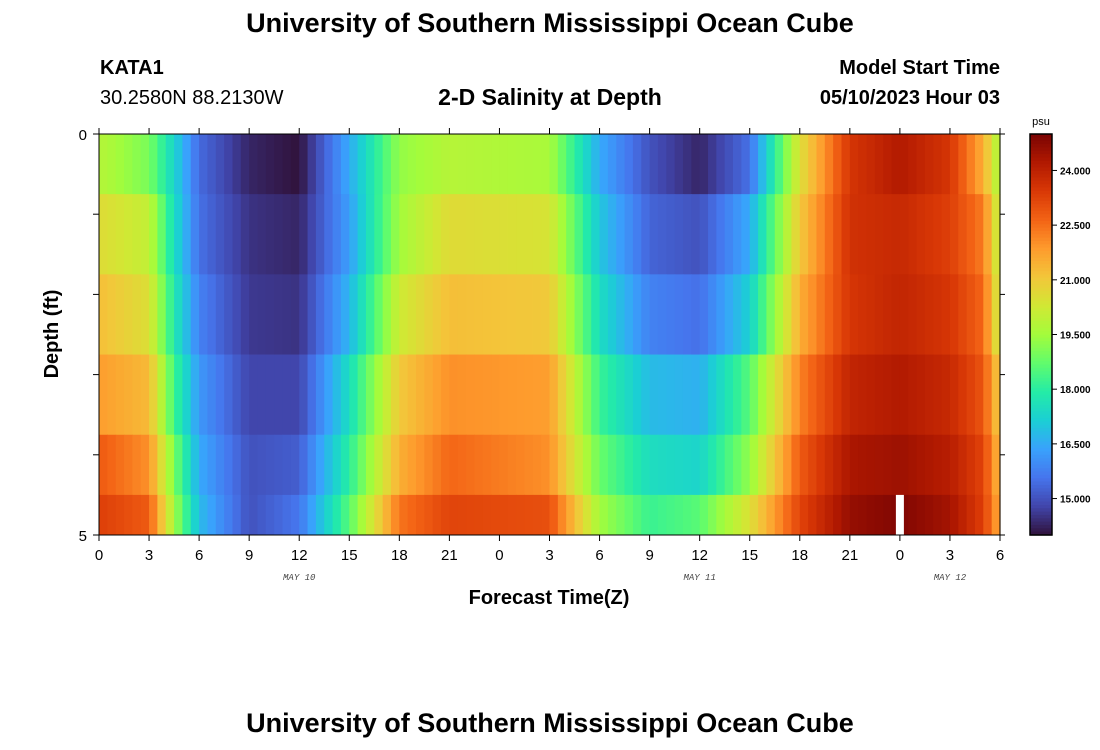  What do you see at coordinates (919, 68) in the screenshot?
I see `model-start-label: Model Start Time` at bounding box center [919, 68].